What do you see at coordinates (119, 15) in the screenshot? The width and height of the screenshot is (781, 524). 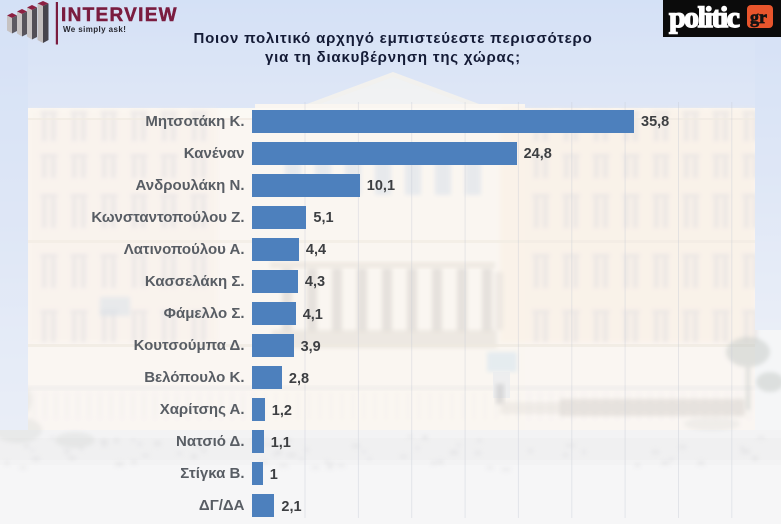 I see `svg-text: INTERVIEW` at bounding box center [119, 15].